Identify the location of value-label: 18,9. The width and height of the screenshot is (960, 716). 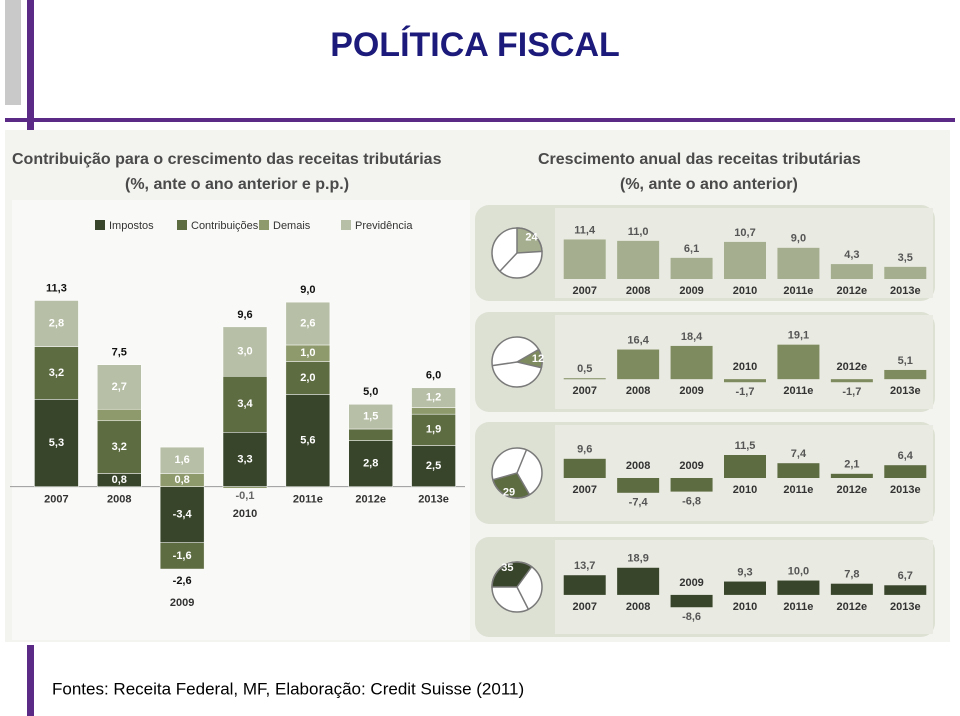
(637, 559).